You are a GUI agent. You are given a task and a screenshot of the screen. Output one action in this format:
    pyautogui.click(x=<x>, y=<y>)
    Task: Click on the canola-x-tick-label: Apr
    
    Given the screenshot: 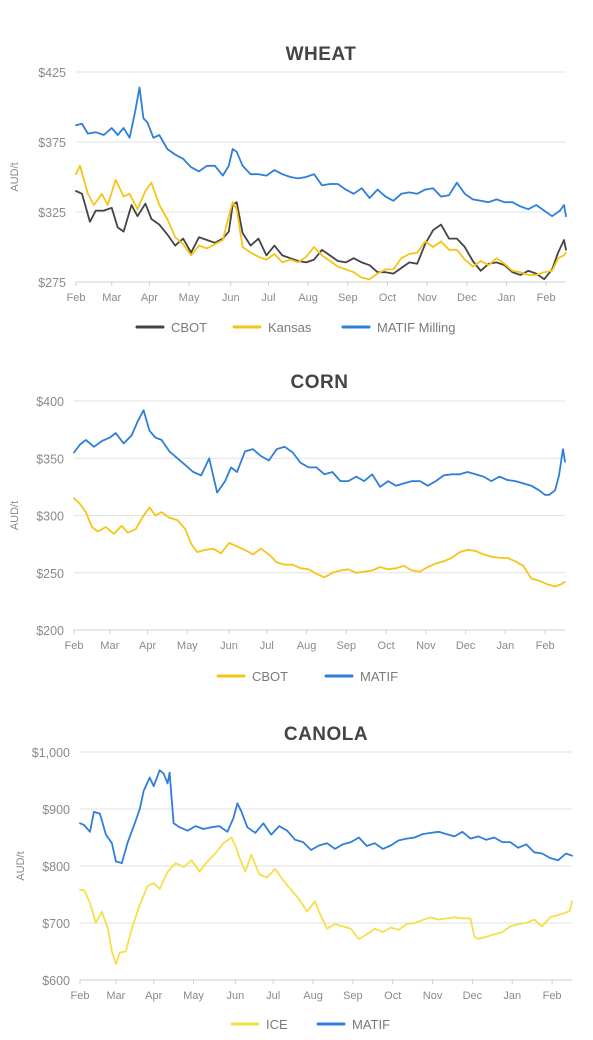 What is the action you would take?
    pyautogui.click(x=153, y=996)
    